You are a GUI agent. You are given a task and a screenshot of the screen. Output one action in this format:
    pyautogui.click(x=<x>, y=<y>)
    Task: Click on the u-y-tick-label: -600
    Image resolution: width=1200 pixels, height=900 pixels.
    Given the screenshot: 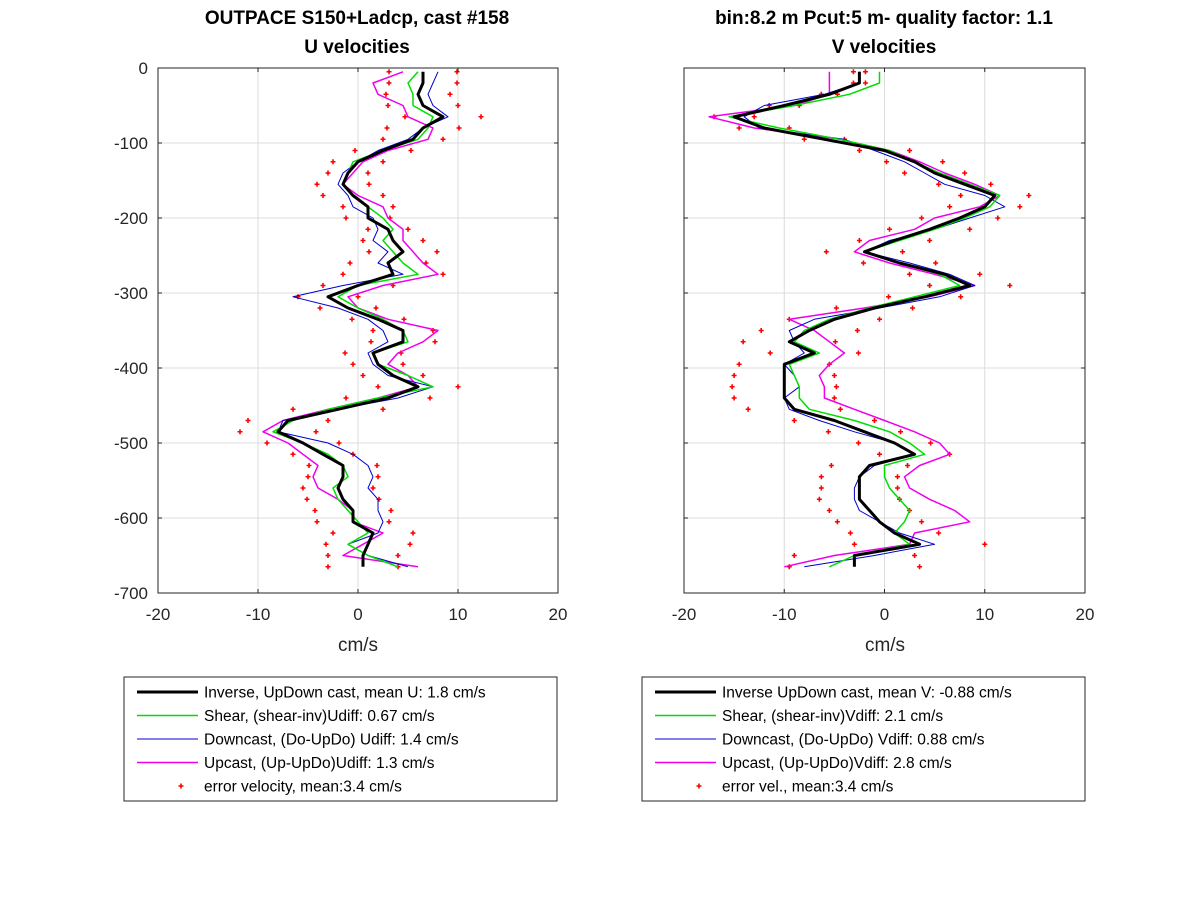 What is the action you would take?
    pyautogui.click(x=131, y=518)
    